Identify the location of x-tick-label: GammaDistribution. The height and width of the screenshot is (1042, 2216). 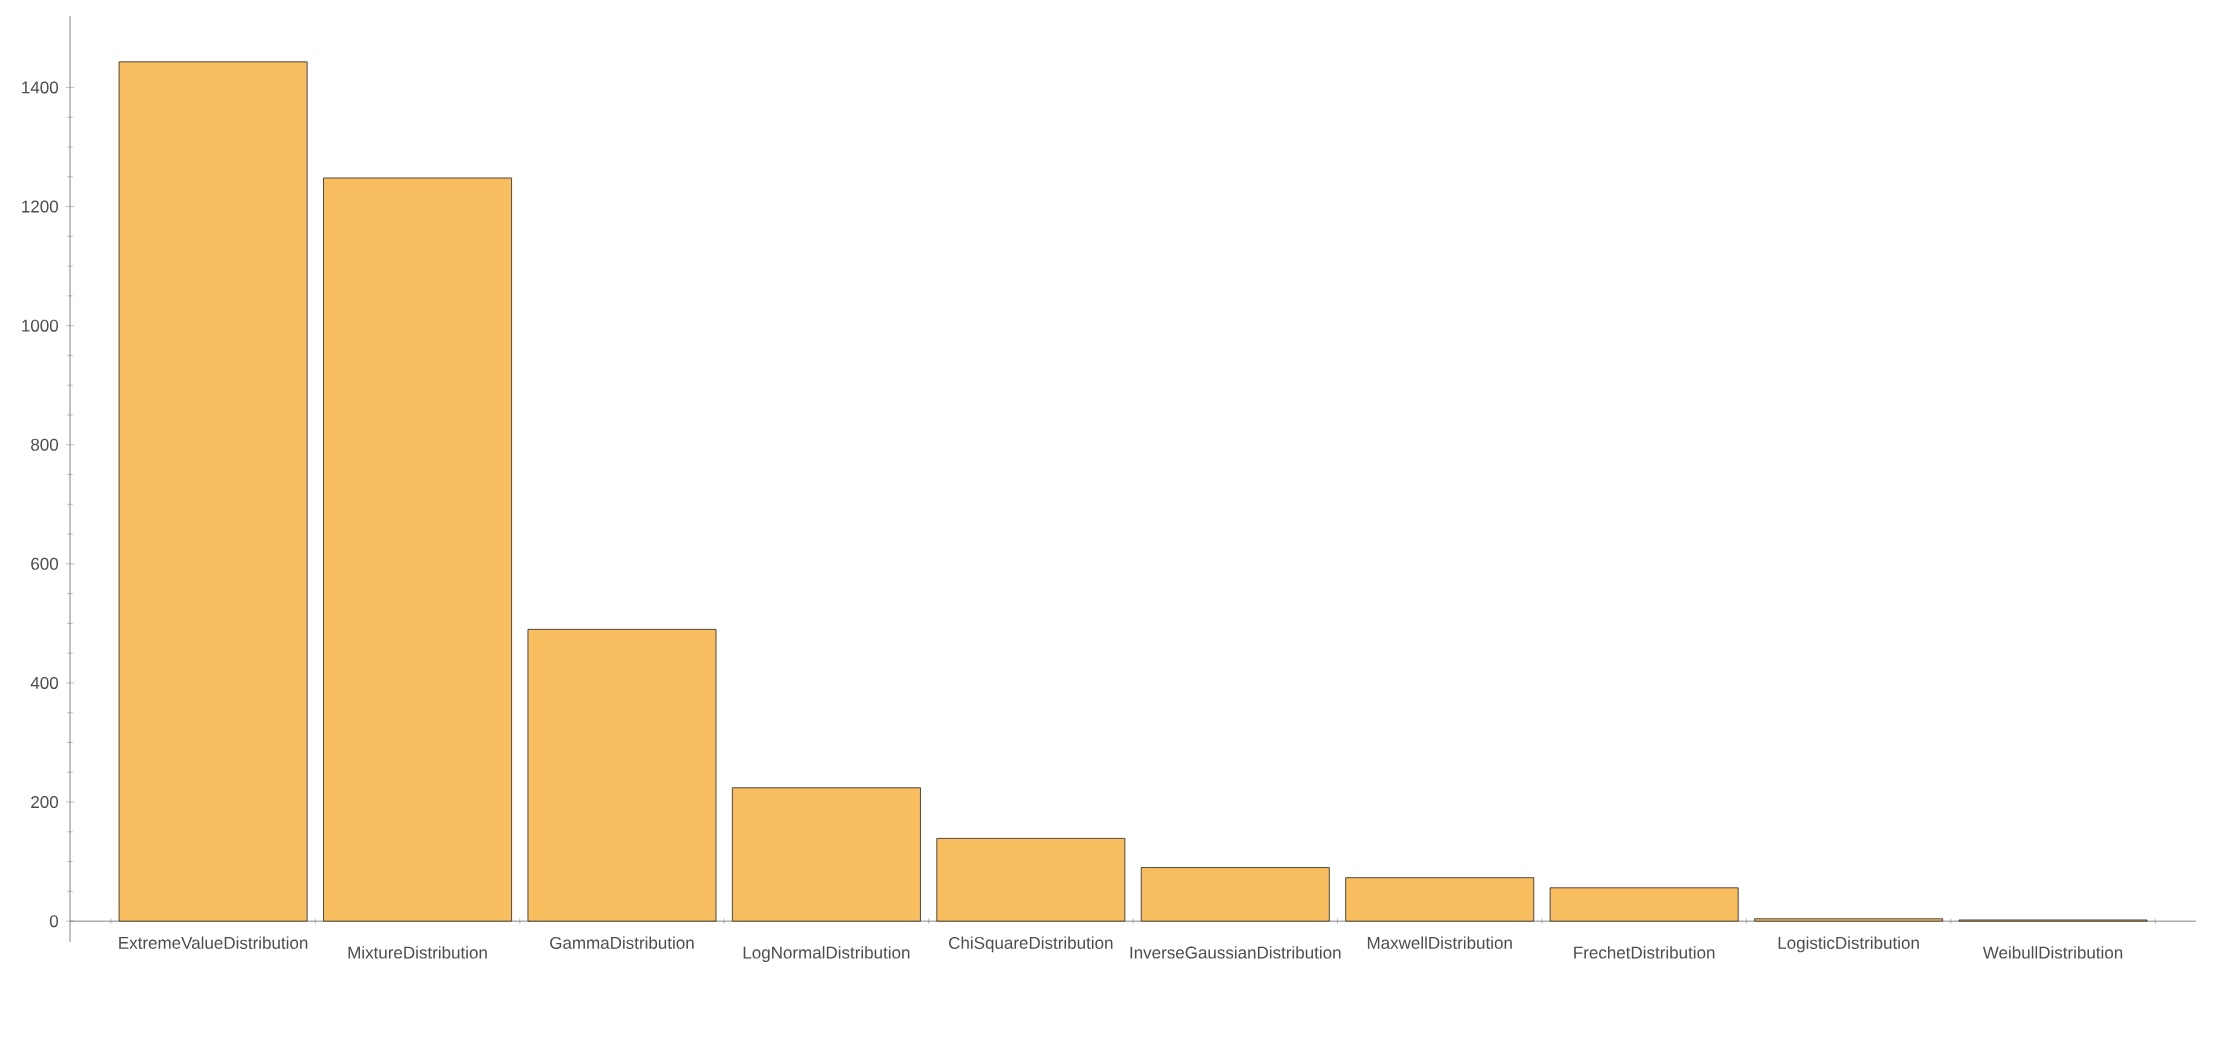
(622, 942).